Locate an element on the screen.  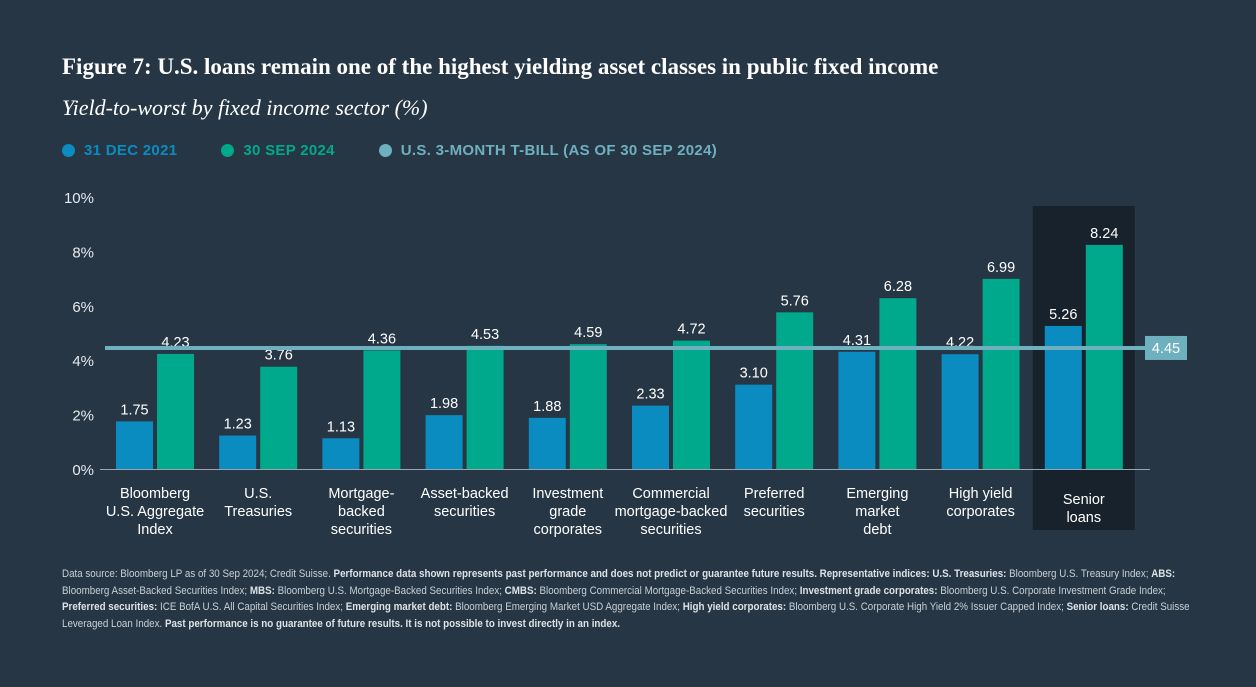
y-tick-label: 2% is located at coordinates (83, 416).